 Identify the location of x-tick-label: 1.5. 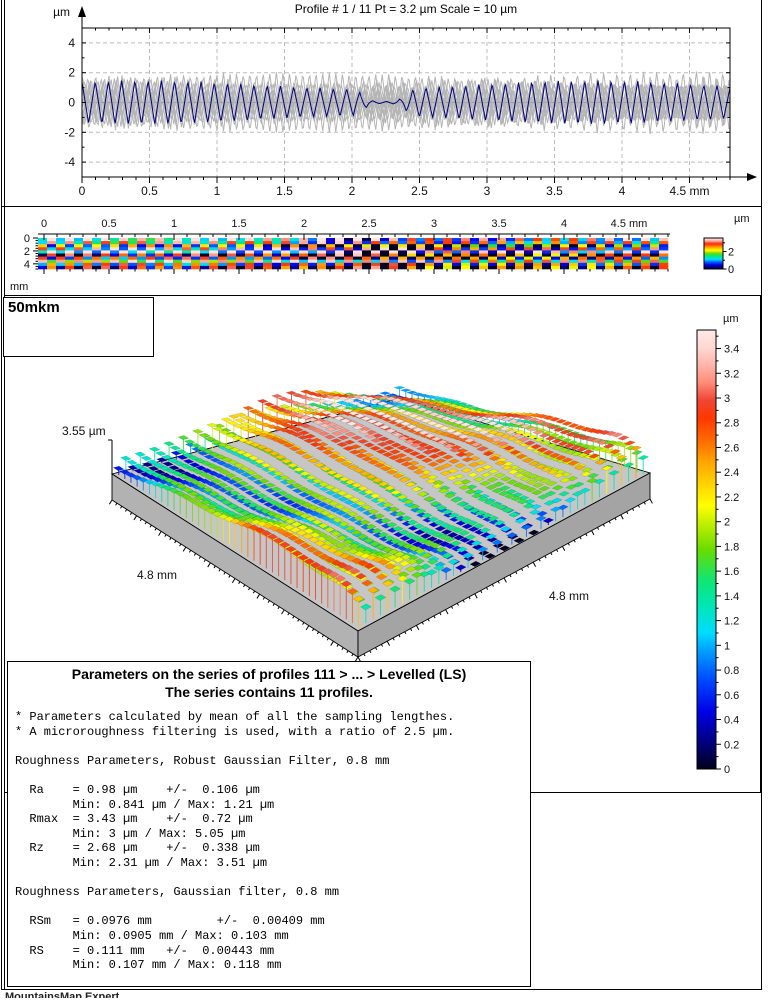
(284, 191).